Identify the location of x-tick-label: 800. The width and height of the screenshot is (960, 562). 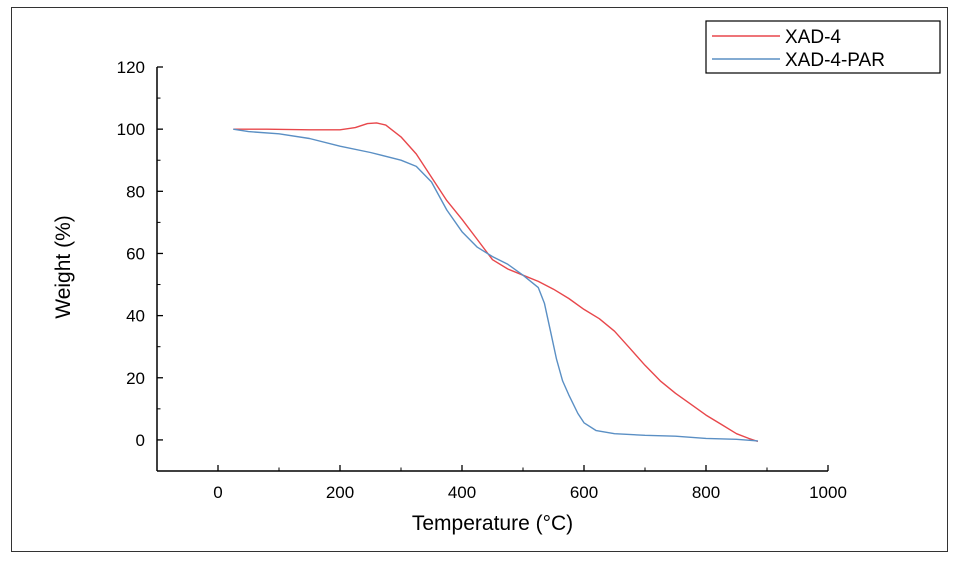
(706, 492).